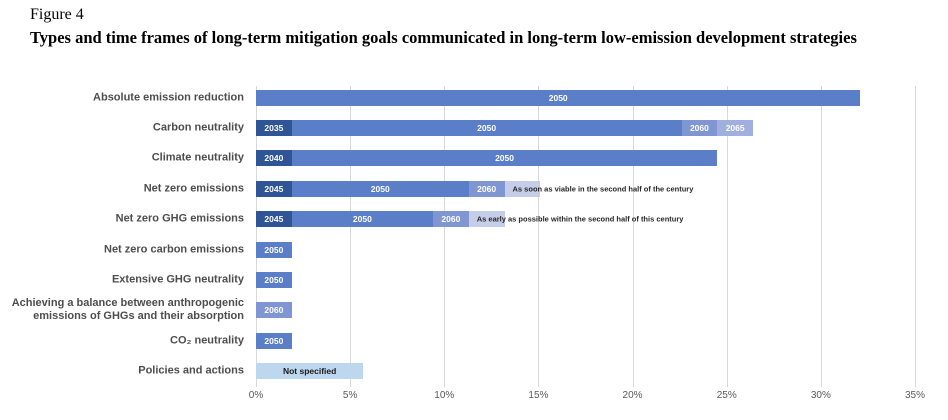 The image size is (948, 420). What do you see at coordinates (168, 97) in the screenshot?
I see `category-label: Absolute emission reduction` at bounding box center [168, 97].